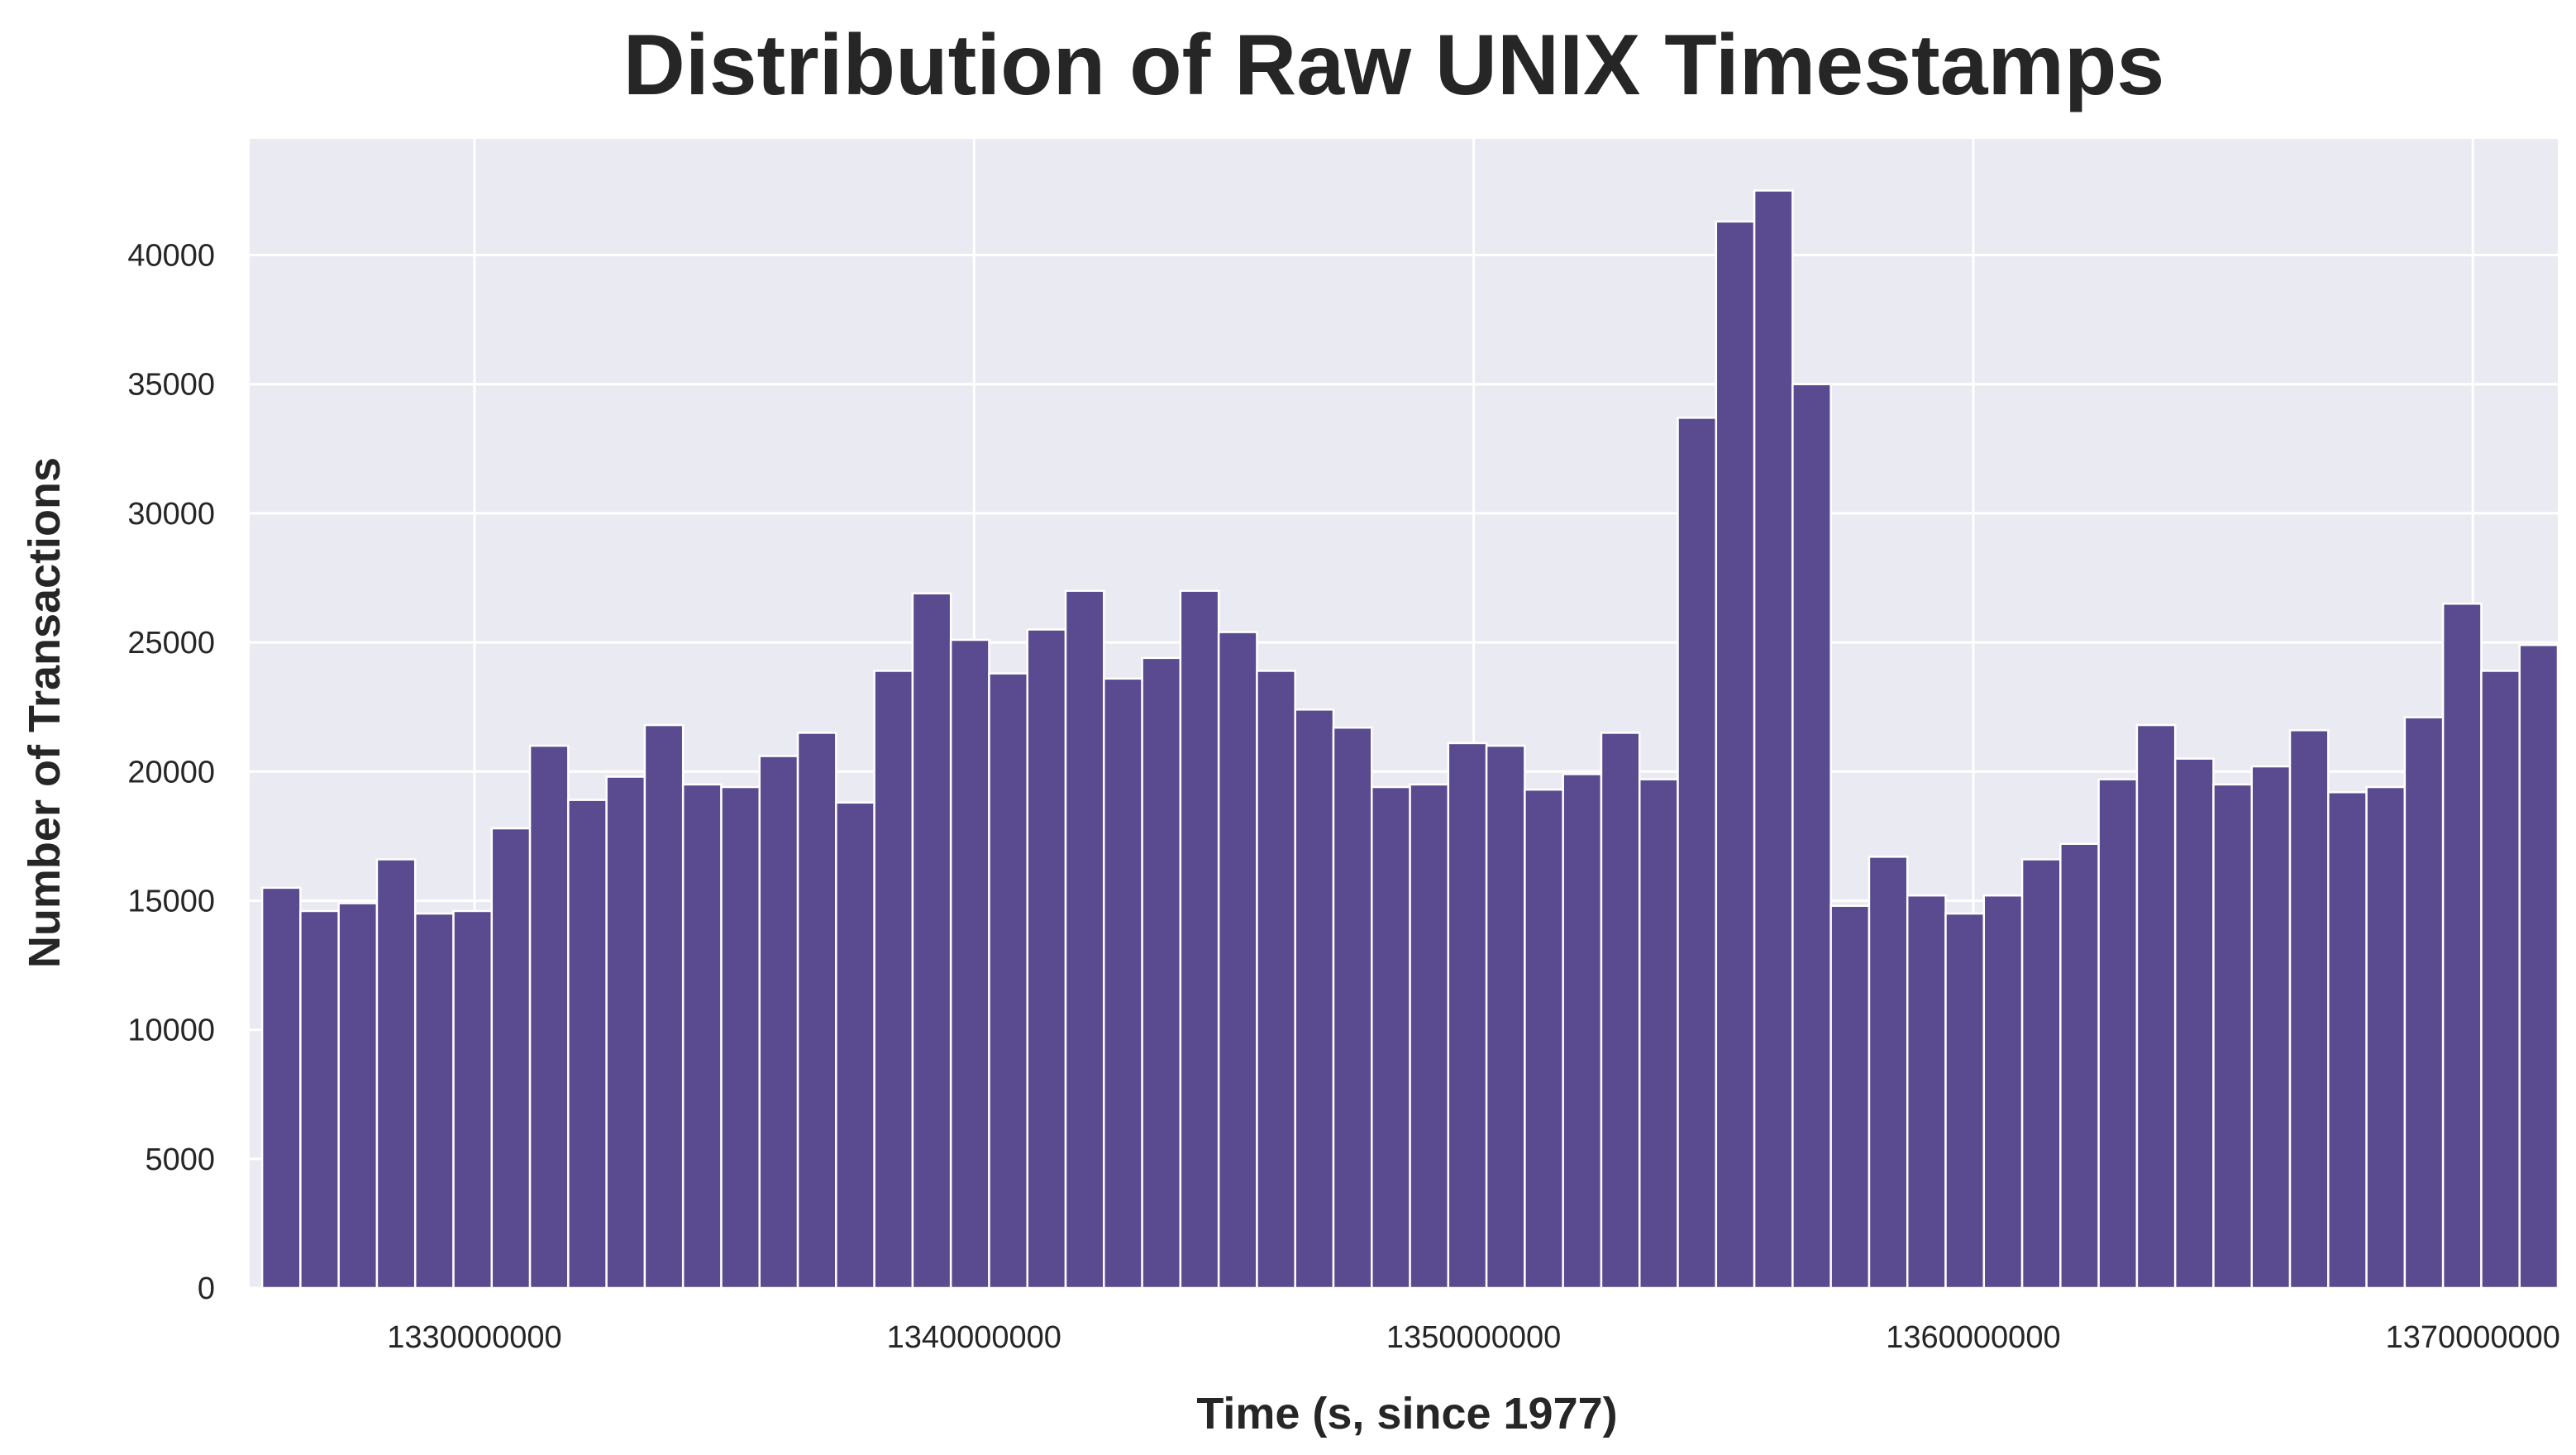  Describe the element at coordinates (44, 712) in the screenshot. I see `y-axis-label: Number of Transactions` at that location.